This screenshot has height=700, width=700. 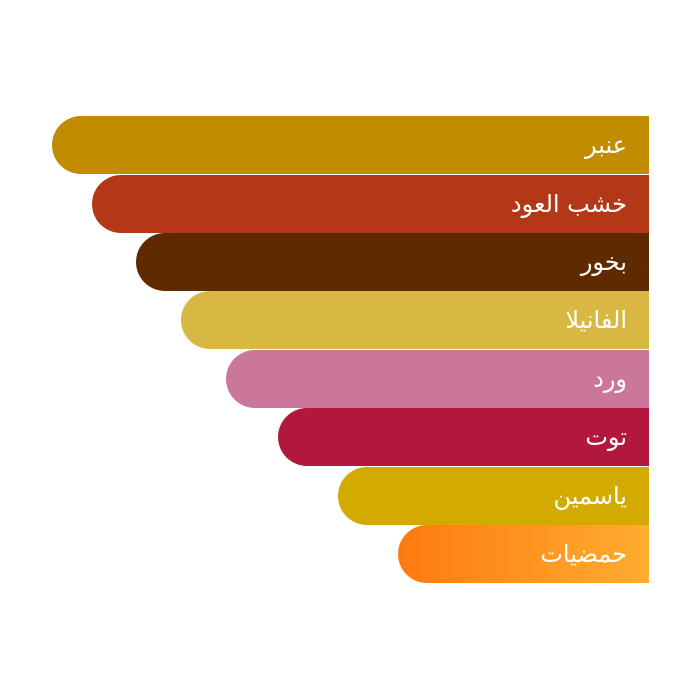 What do you see at coordinates (590, 496) in the screenshot?
I see `note-label-jasmine: ياسمين` at bounding box center [590, 496].